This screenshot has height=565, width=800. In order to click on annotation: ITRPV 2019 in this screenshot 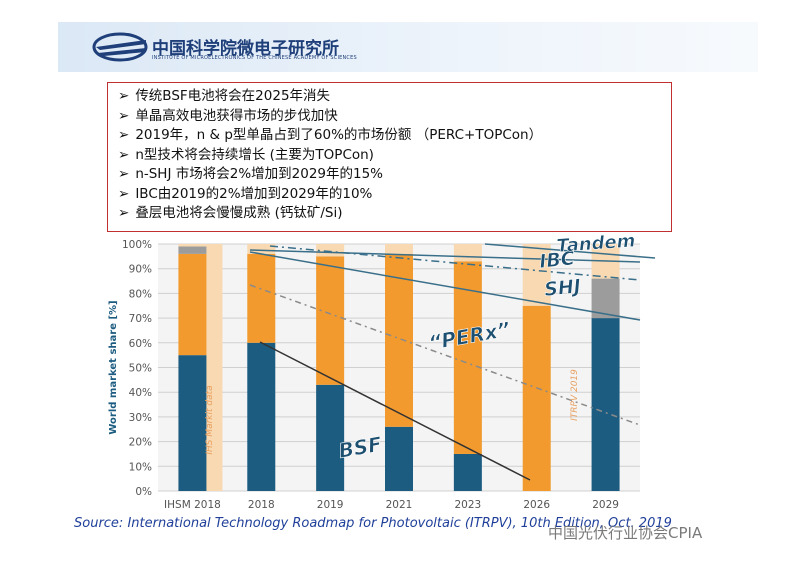, I will do `click(575, 395)`.